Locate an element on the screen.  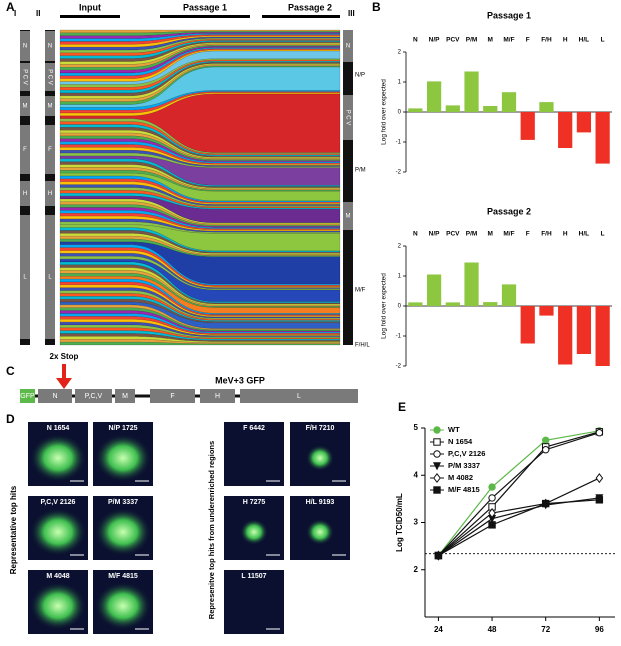
chart-title: Passage 2 is located at coordinates (509, 211).